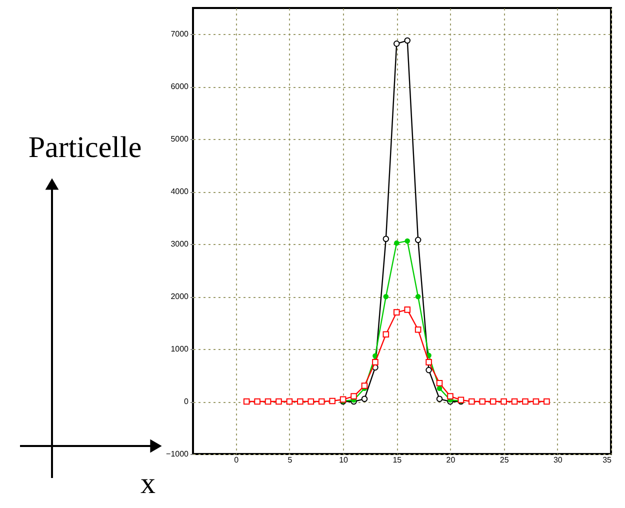 The width and height of the screenshot is (625, 508). What do you see at coordinates (558, 460) in the screenshot?
I see `x-tick-label: 30` at bounding box center [558, 460].